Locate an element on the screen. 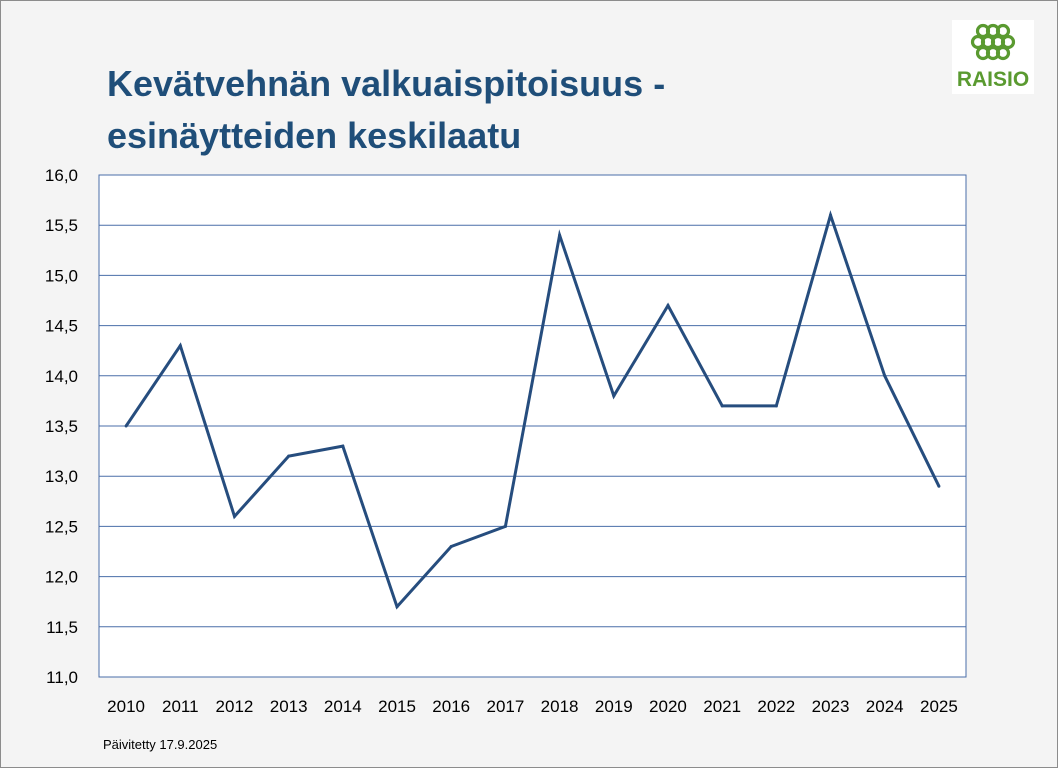 This screenshot has height=768, width=1058. y-tick-label: 14,5 is located at coordinates (61, 326).